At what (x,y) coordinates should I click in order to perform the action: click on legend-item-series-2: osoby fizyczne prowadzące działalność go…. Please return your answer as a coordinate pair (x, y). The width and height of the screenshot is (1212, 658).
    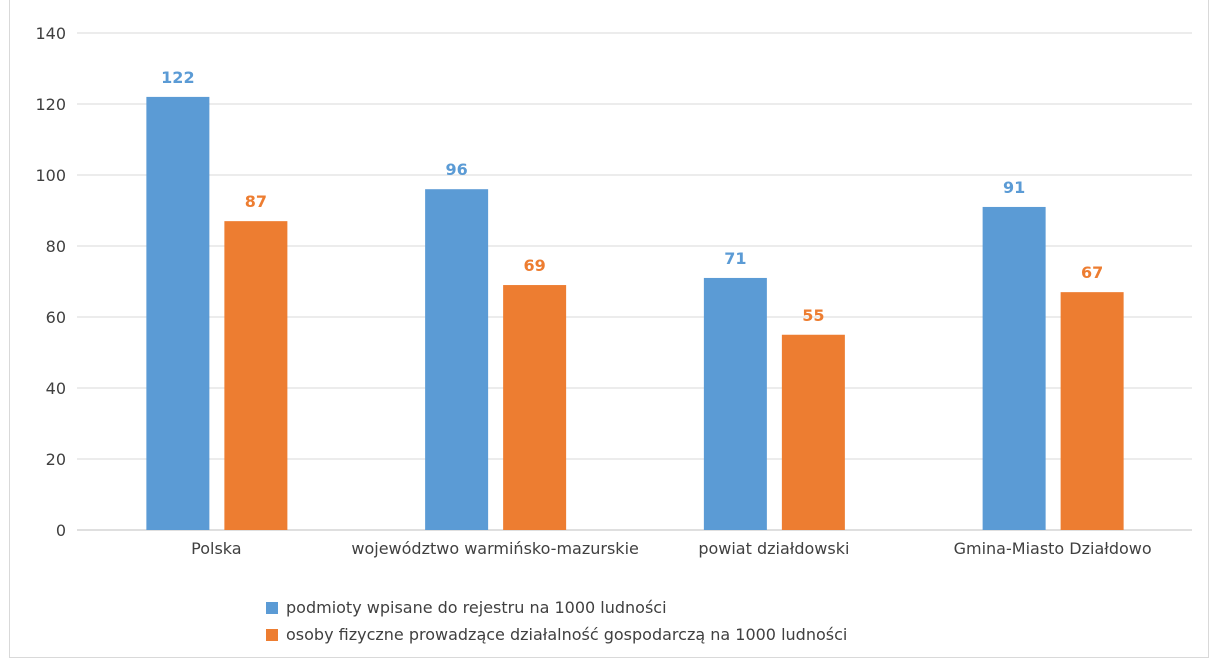
    Looking at the image, I should click on (556, 634).